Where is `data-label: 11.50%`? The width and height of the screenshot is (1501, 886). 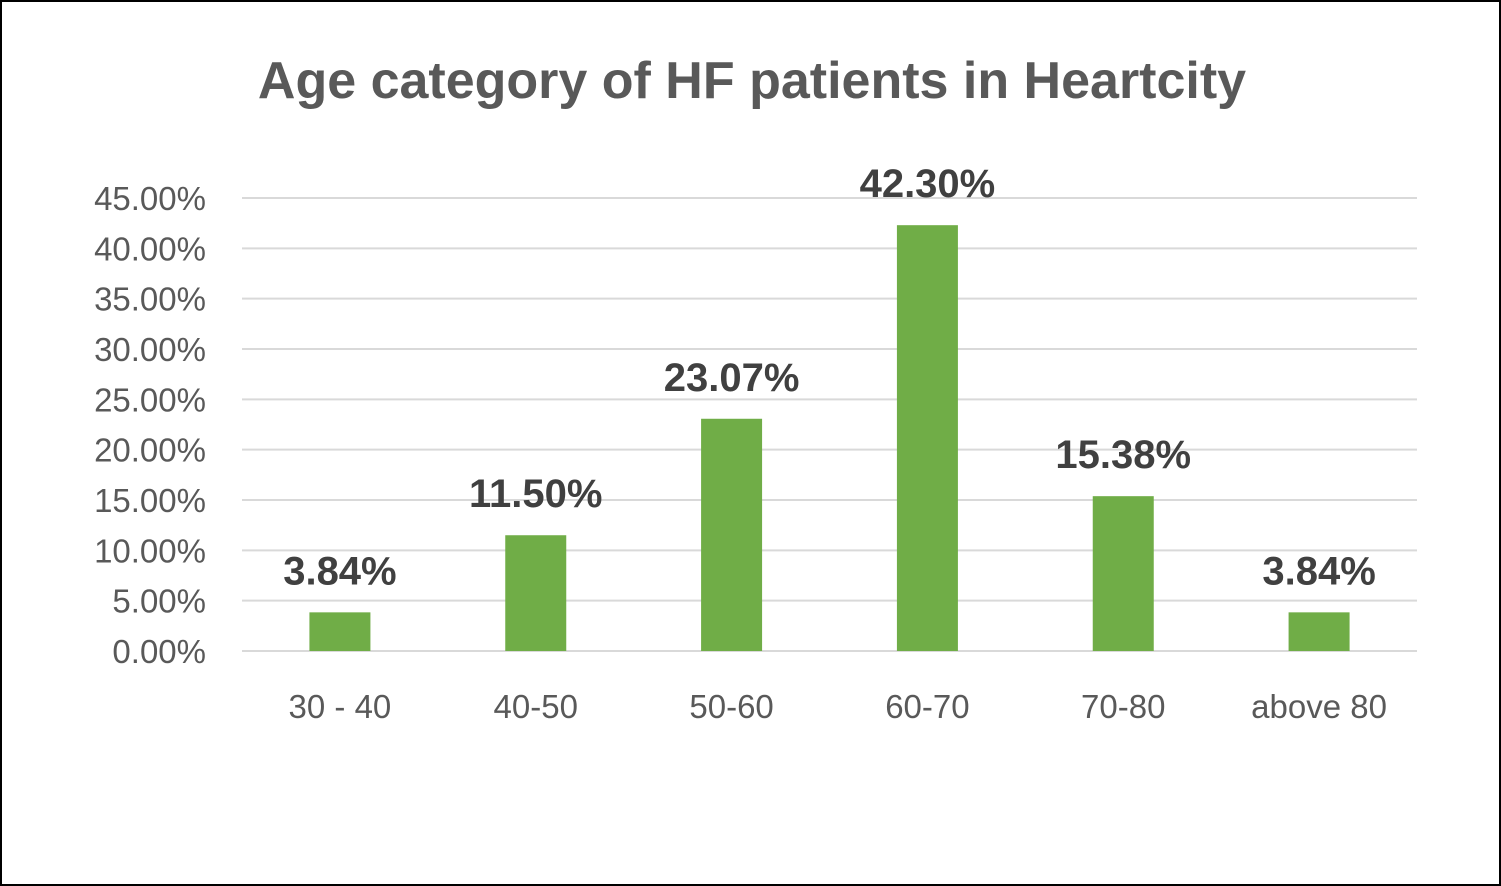
data-label: 11.50% is located at coordinates (535, 494).